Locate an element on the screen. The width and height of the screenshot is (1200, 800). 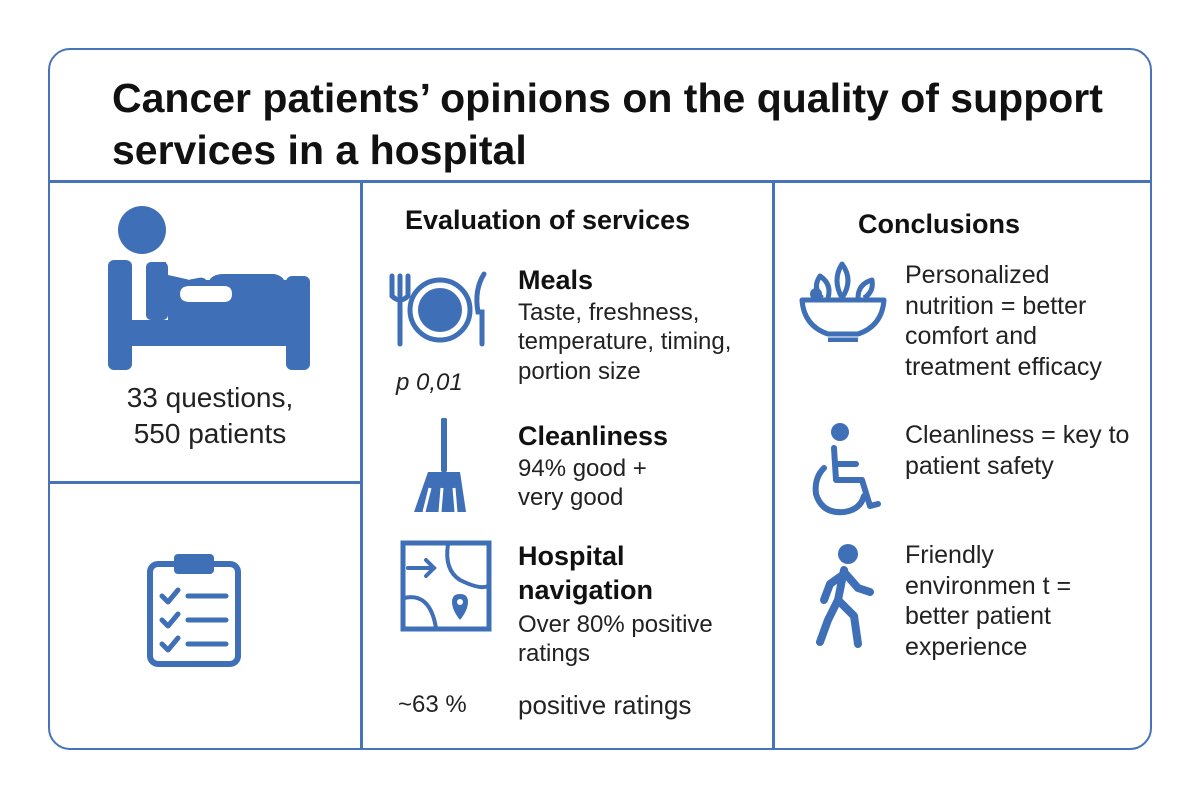
meals-title: Meals is located at coordinates (556, 280).